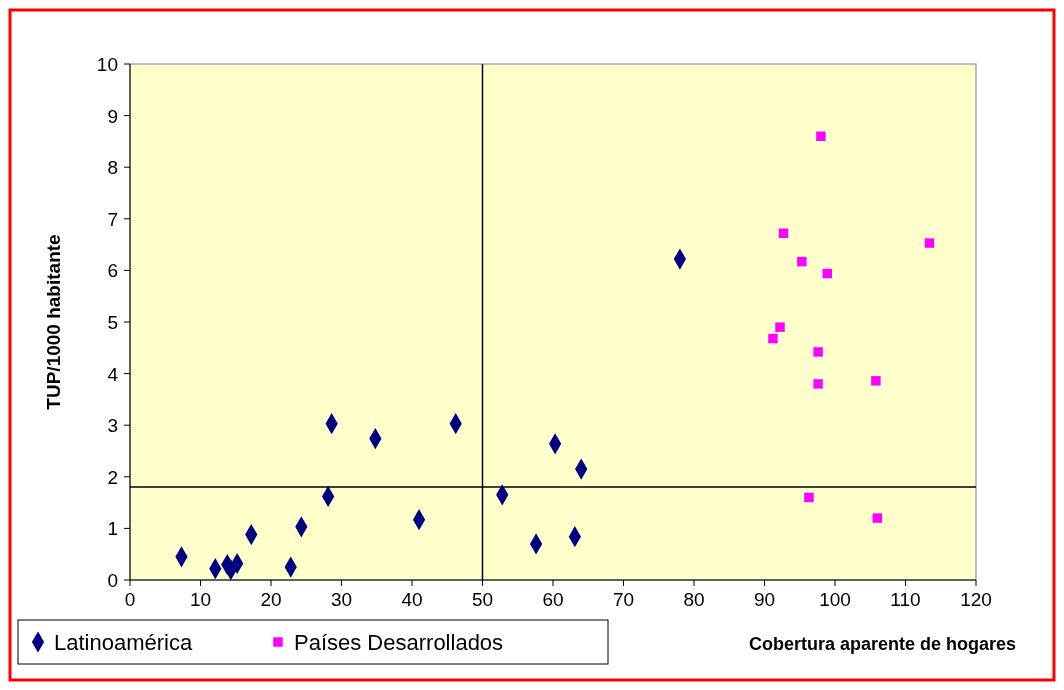 This screenshot has width=1064, height=690. Describe the element at coordinates (112, 529) in the screenshot. I see `y-tick-label: 1` at that location.